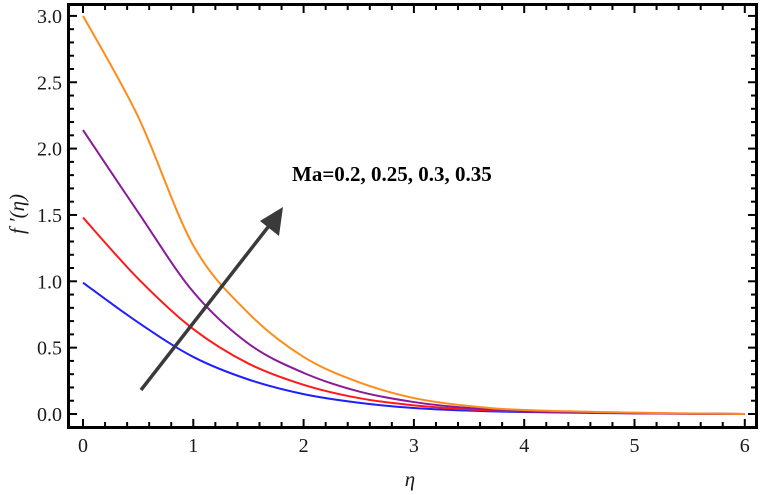  Describe the element at coordinates (49, 282) in the screenshot. I see `y-tick-label: 1.0` at that location.